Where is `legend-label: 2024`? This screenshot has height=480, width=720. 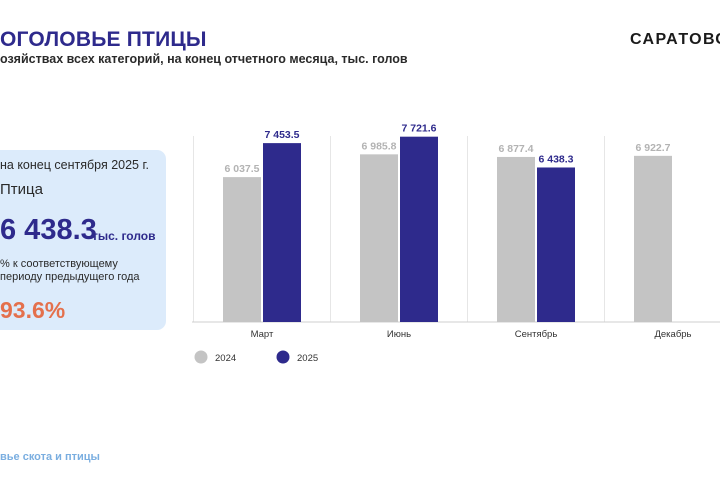
legend-label: 2024 is located at coordinates (225, 358).